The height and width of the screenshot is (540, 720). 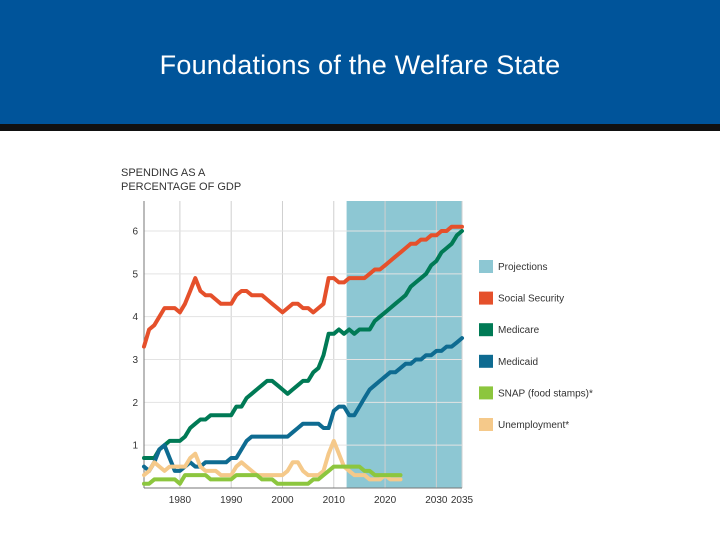 What do you see at coordinates (531, 299) in the screenshot?
I see `legend-label-social-security: Social Security` at bounding box center [531, 299].